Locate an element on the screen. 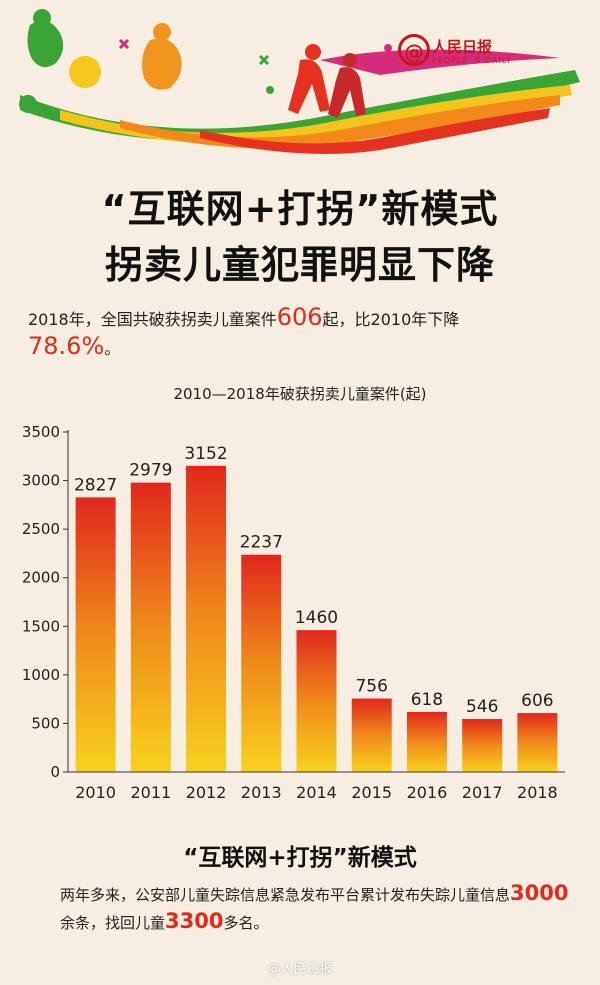  bar-value-label: 756 is located at coordinates (371, 687).